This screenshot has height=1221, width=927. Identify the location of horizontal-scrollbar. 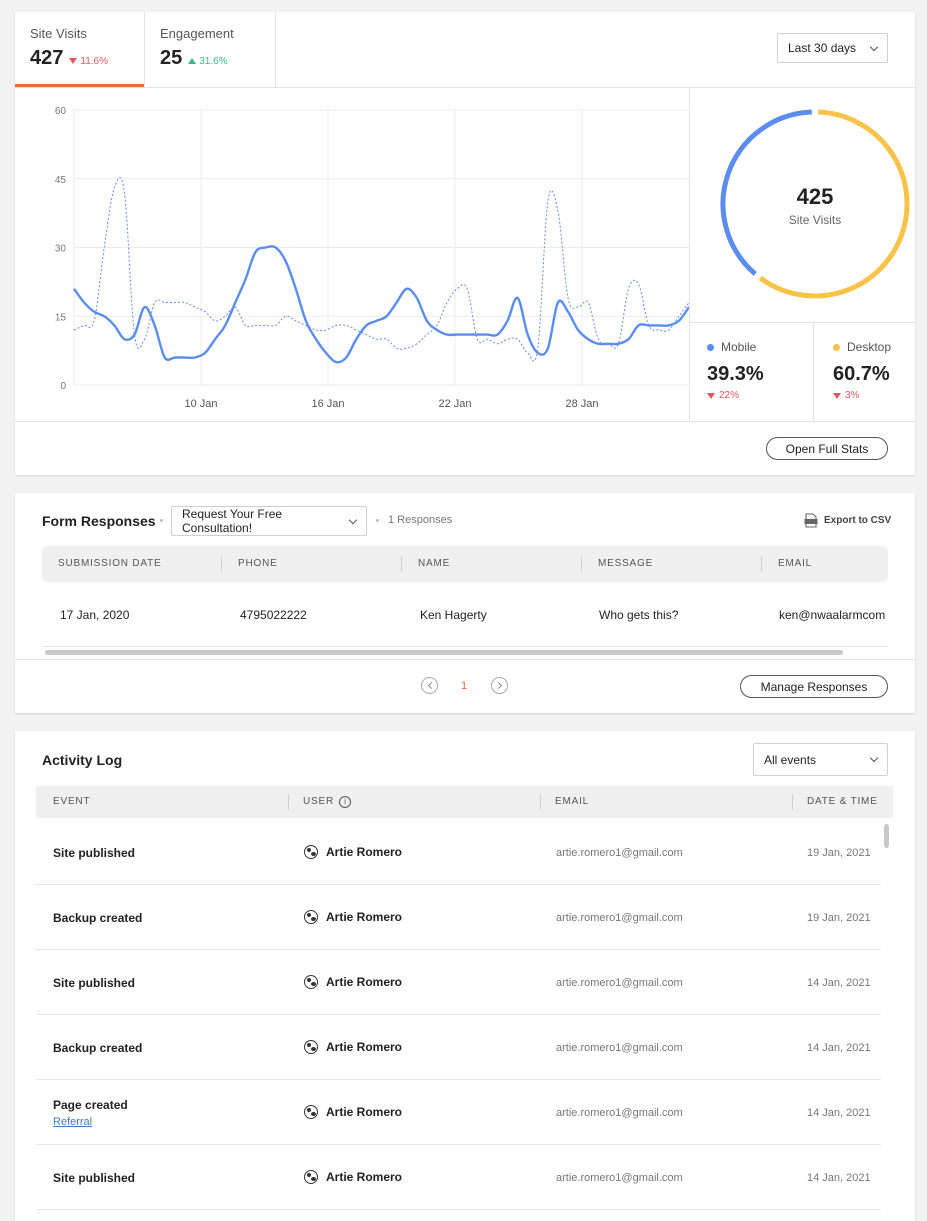
(444, 652).